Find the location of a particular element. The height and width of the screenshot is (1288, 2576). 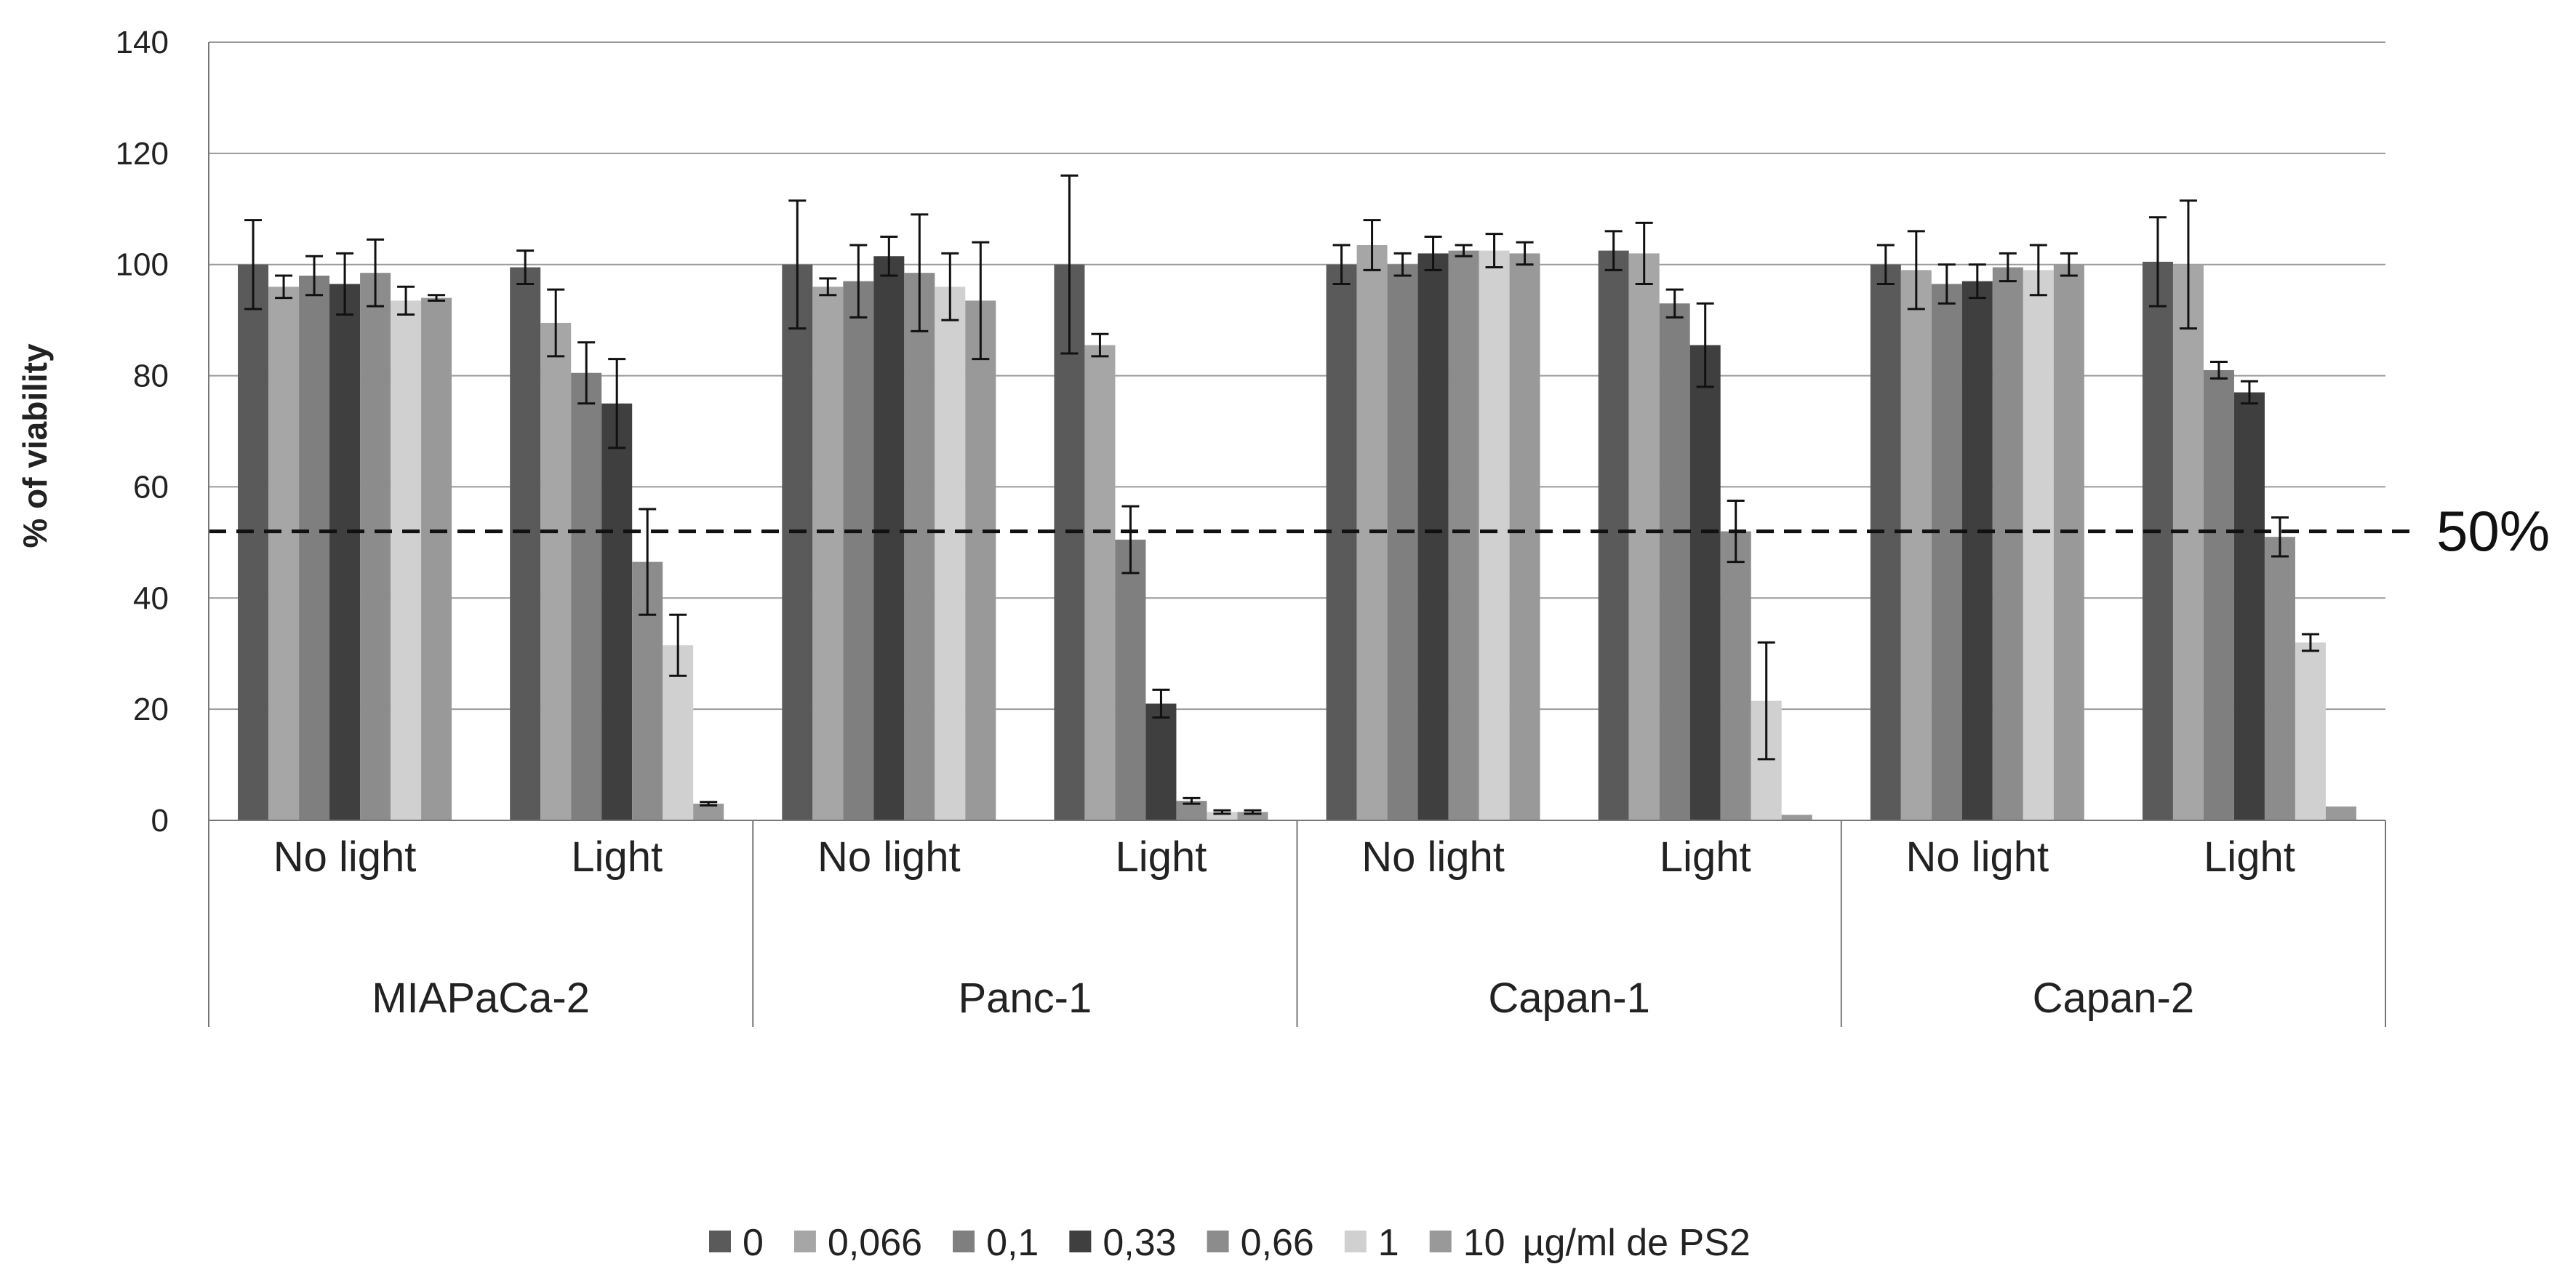

y-tick-label: 40 is located at coordinates (151, 598).